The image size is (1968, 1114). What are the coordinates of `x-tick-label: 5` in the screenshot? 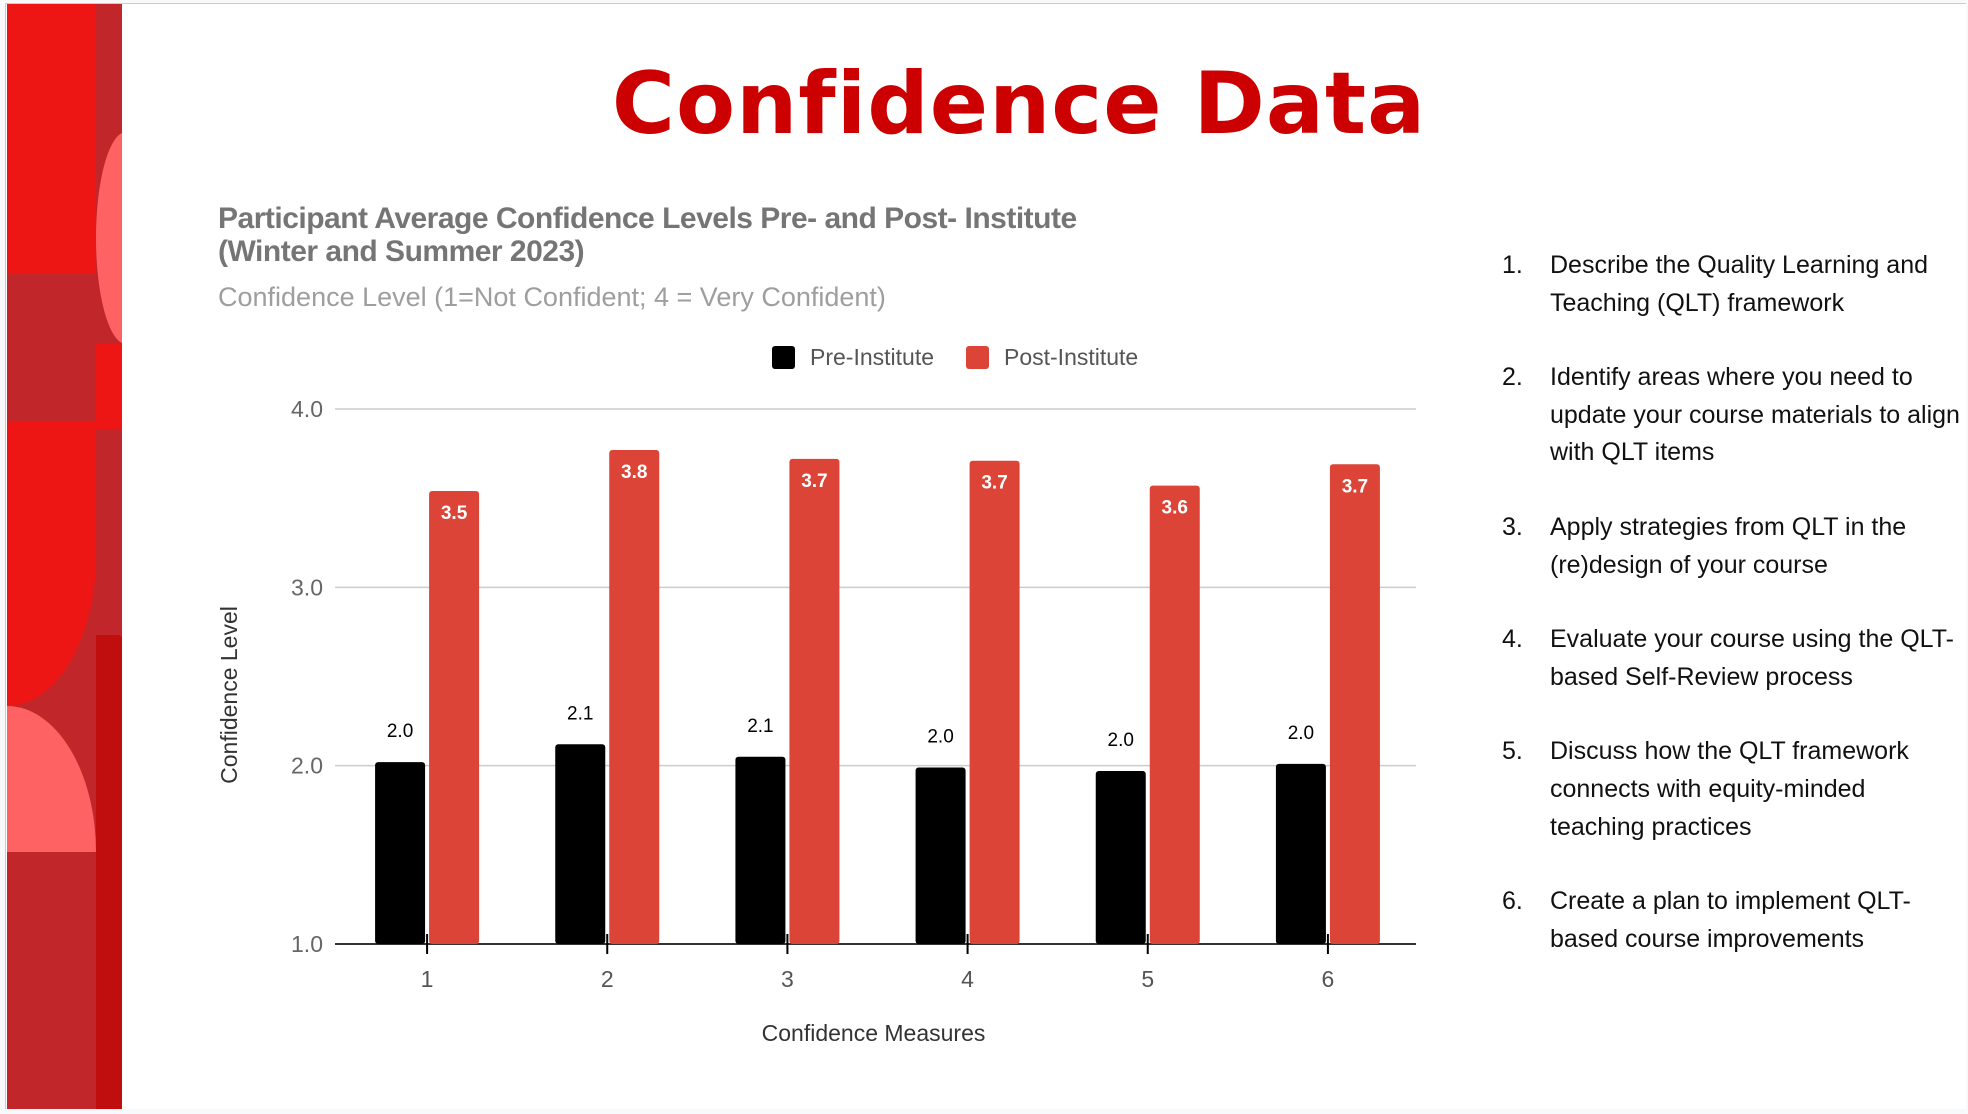 It's located at (1147, 979).